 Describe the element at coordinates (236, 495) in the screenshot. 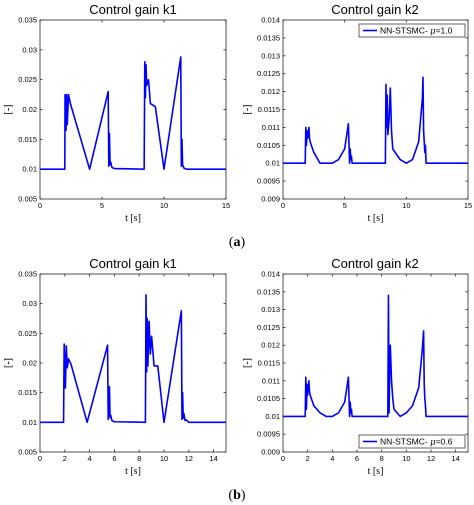

I see `caption-b: (b)` at that location.